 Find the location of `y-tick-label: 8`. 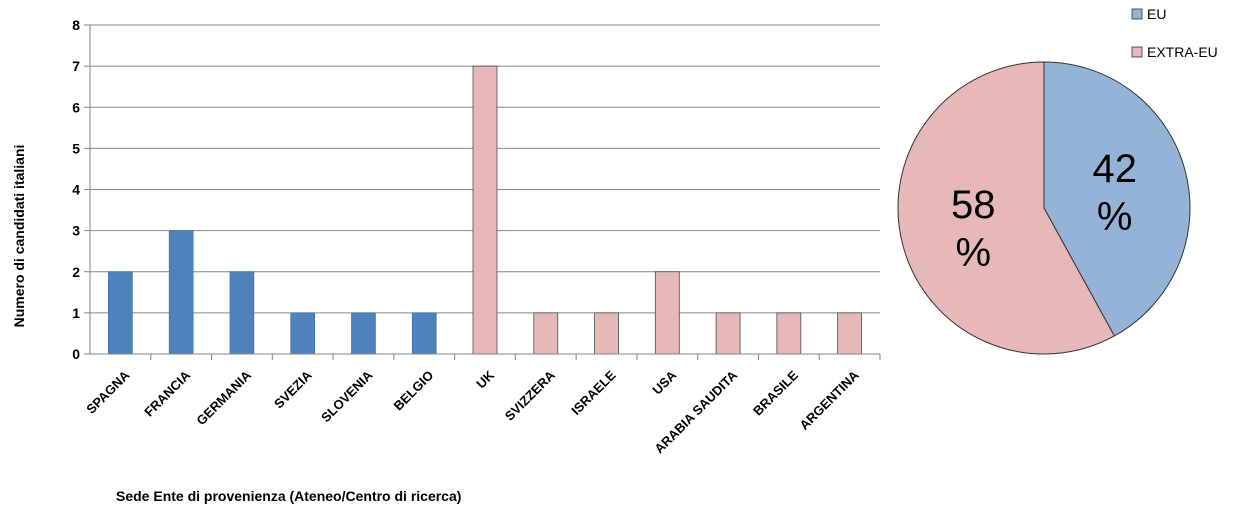

y-tick-label: 8 is located at coordinates (76, 25).